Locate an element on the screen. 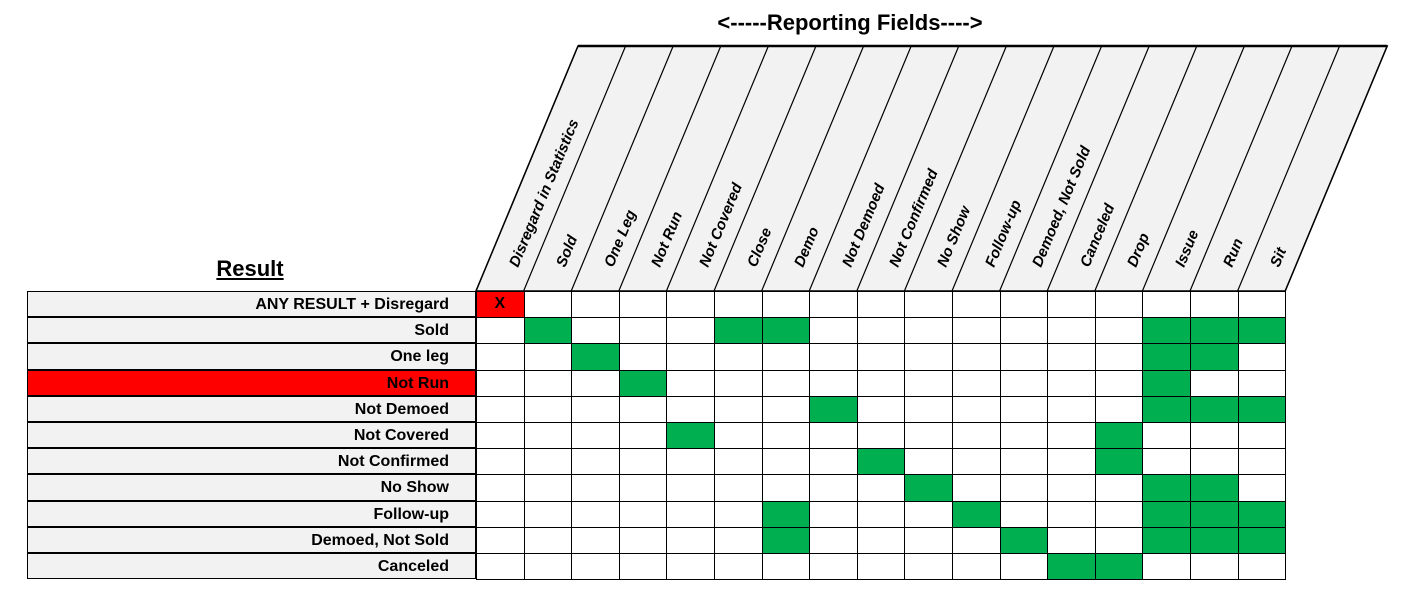 Image resolution: width=1413 pixels, height=597 pixels. row-label-demoed-not-sold: Demoed, Not Sold is located at coordinates (251, 539).